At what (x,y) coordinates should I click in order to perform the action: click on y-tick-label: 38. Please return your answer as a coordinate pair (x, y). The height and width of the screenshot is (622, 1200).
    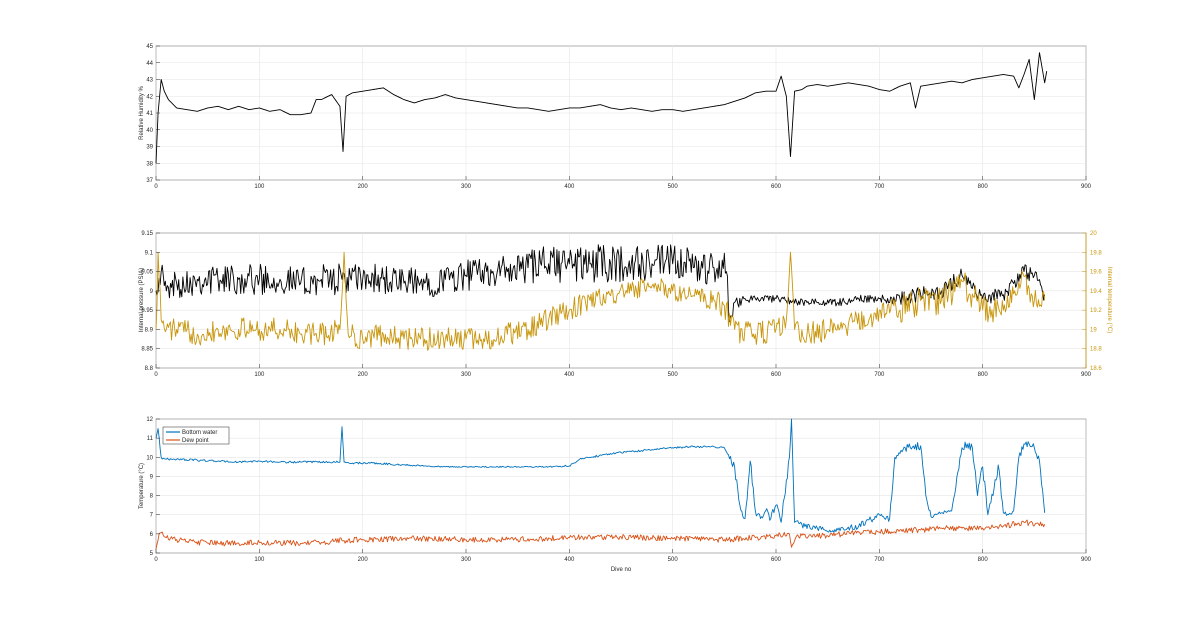
    Looking at the image, I should click on (149, 164).